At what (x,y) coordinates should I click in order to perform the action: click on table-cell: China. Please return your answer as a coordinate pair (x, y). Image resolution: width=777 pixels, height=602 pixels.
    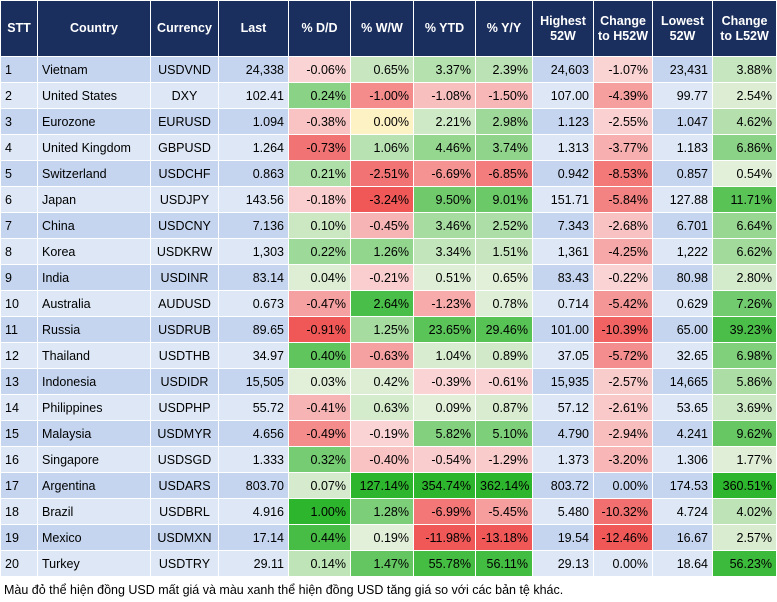
    Looking at the image, I should click on (94, 225).